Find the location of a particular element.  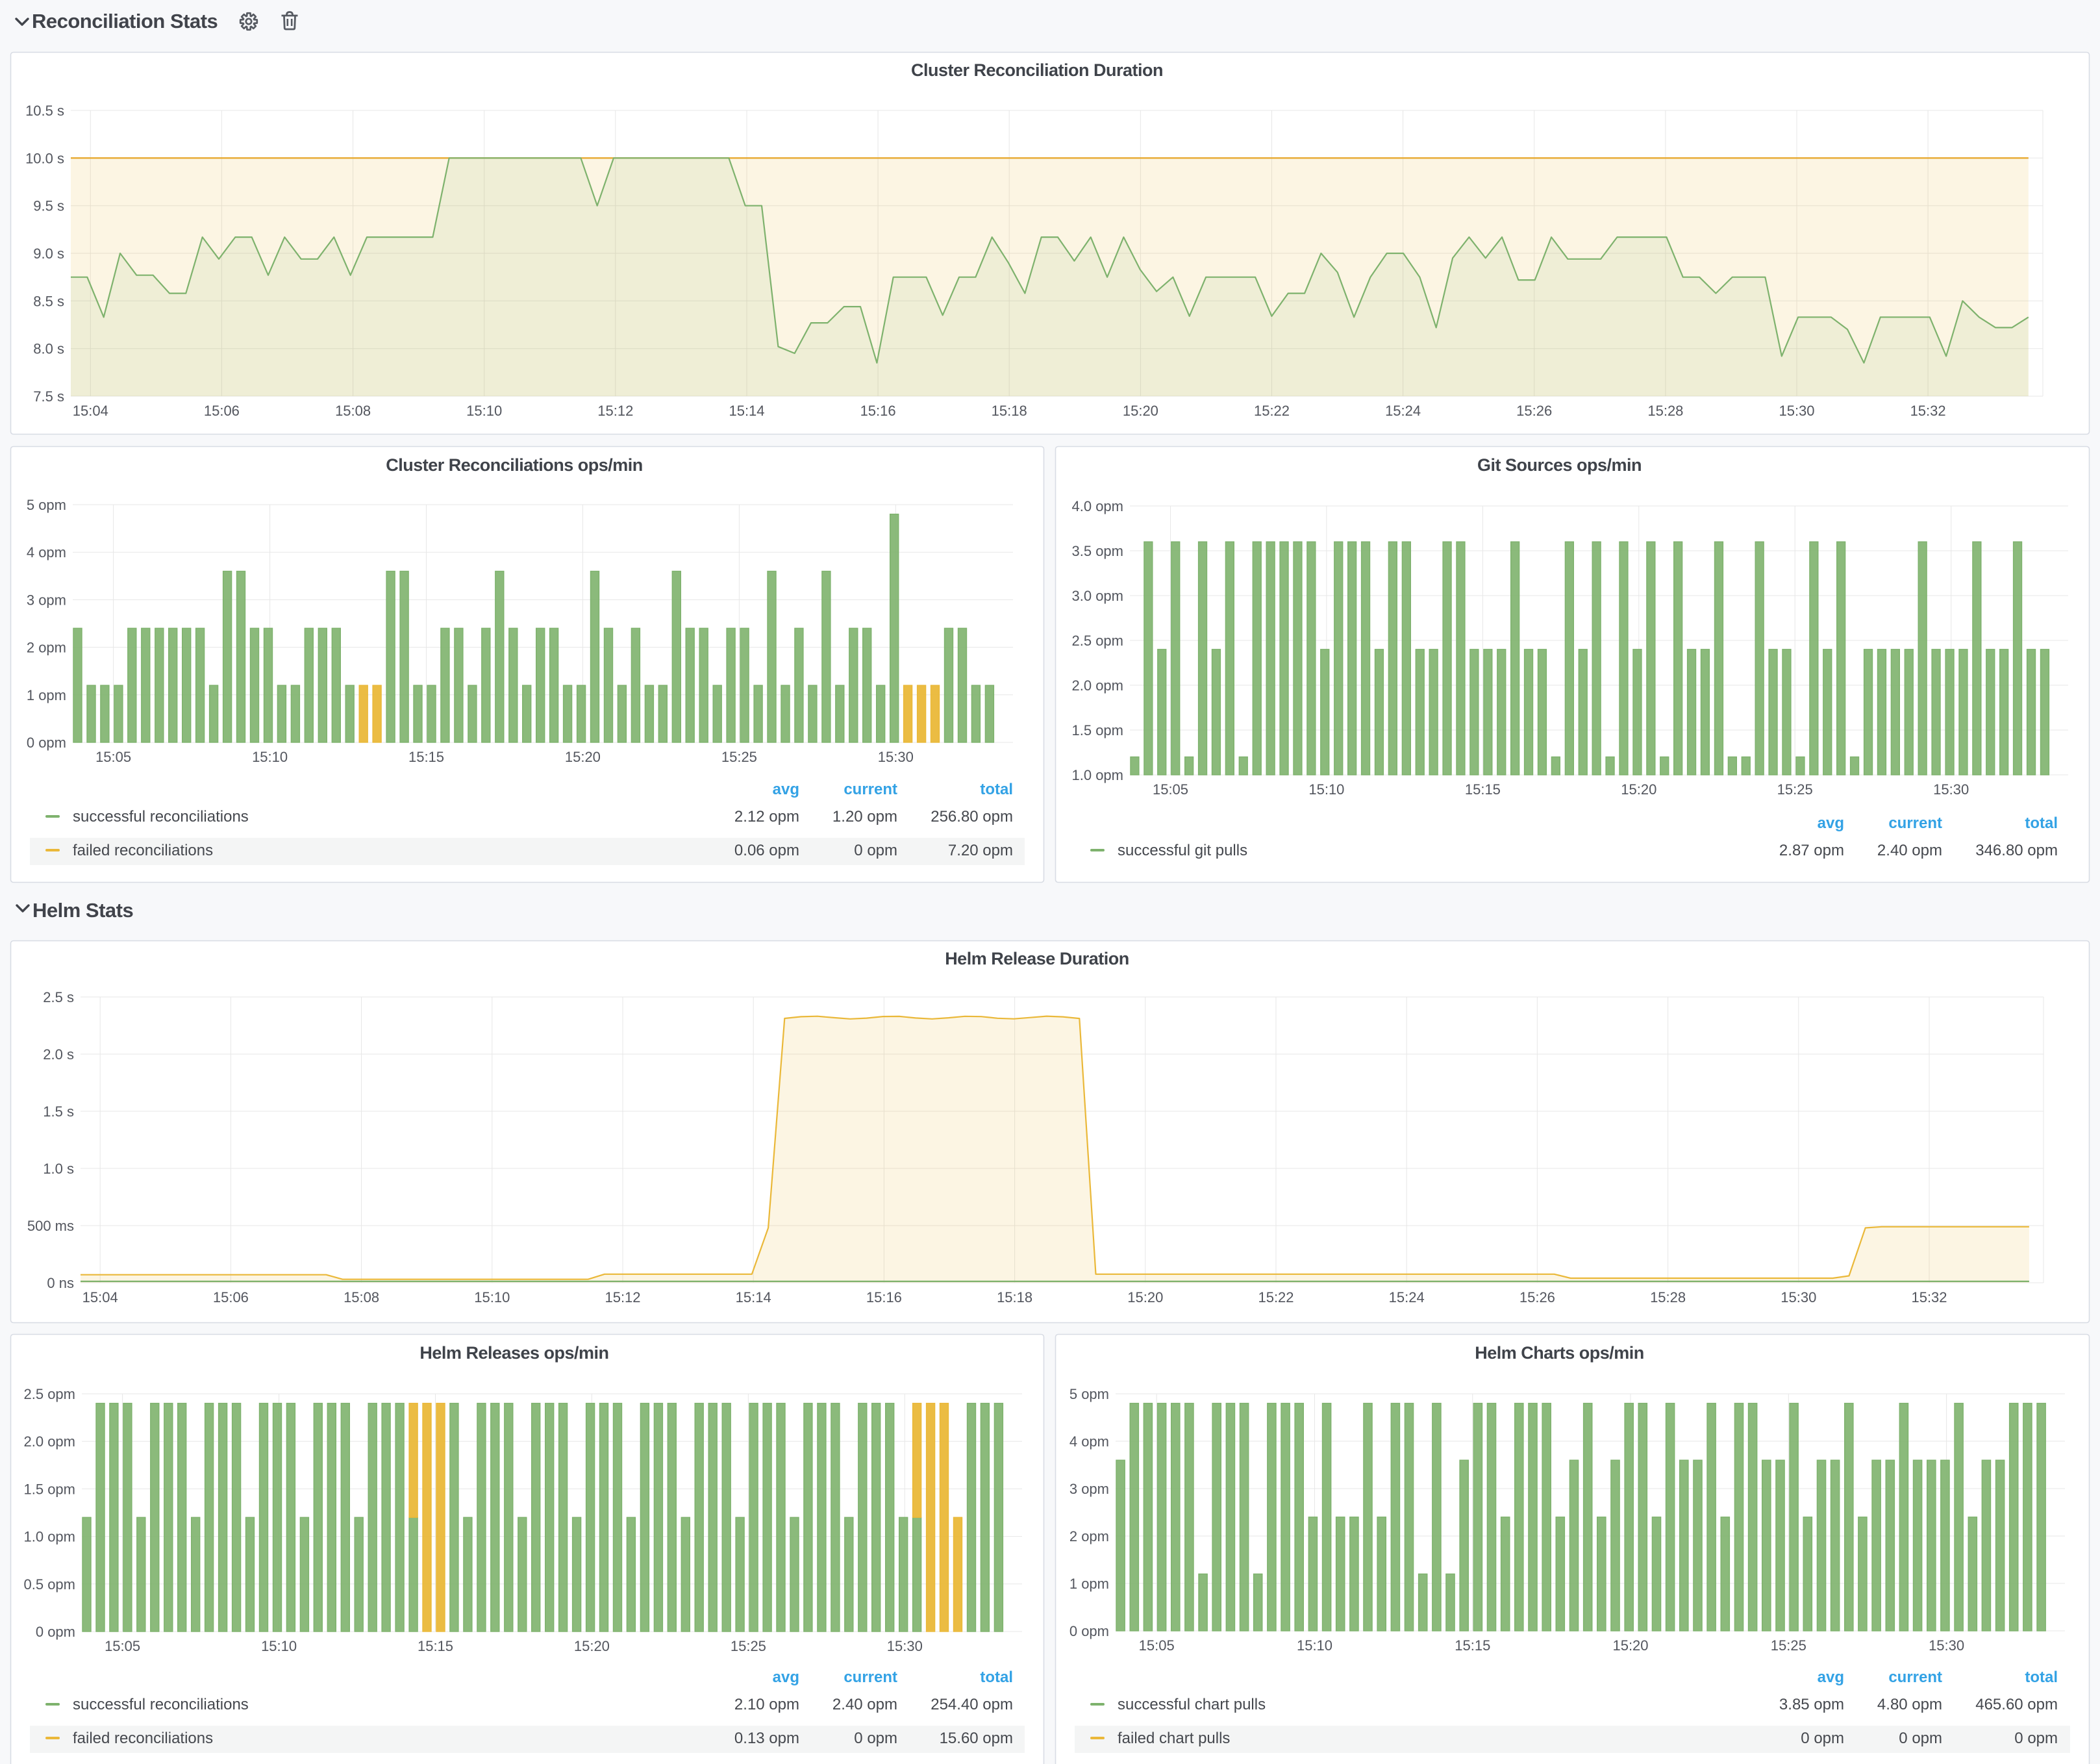

svg-text: Helm Charts ops/min is located at coordinates (1559, 1353).